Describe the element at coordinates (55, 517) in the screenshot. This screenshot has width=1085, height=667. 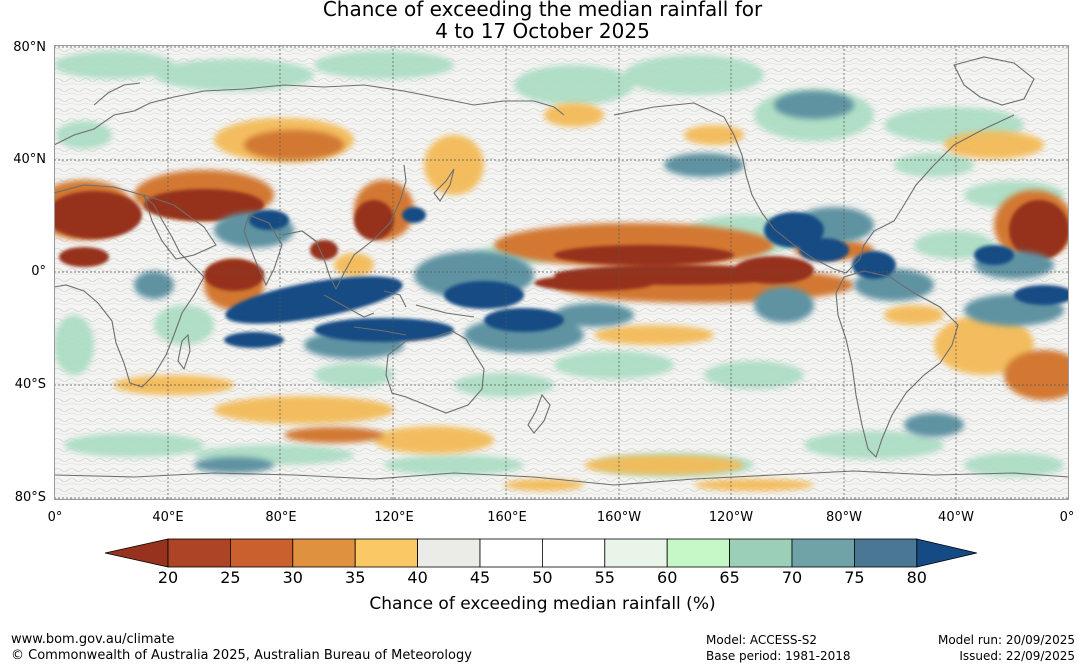
I see `lon-label-0: 0°` at that location.